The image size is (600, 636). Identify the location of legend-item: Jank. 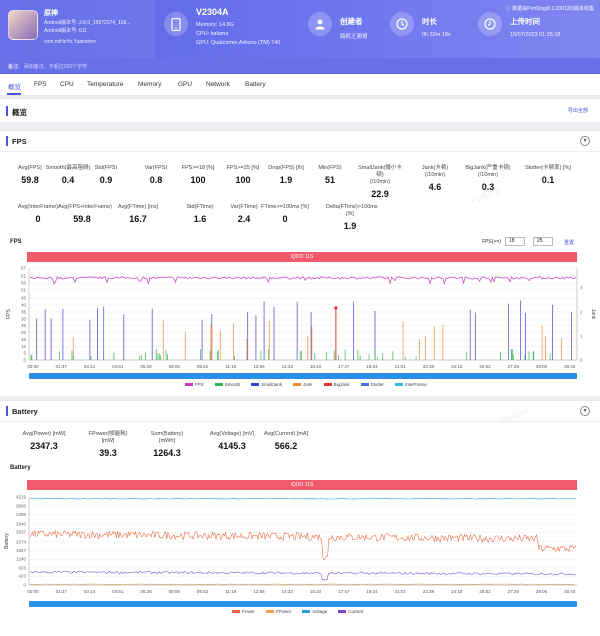
(303, 384).